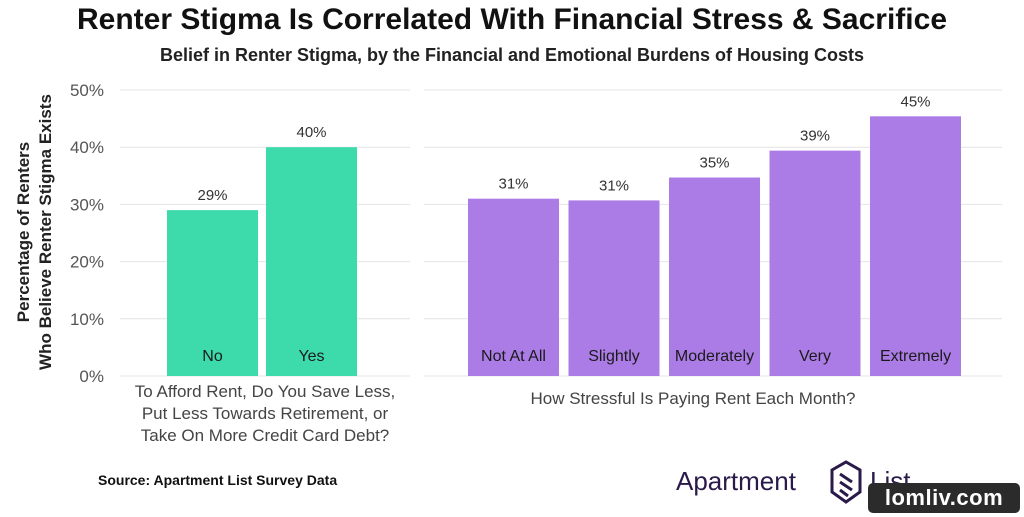  I want to click on category-label: Moderately, so click(714, 356).